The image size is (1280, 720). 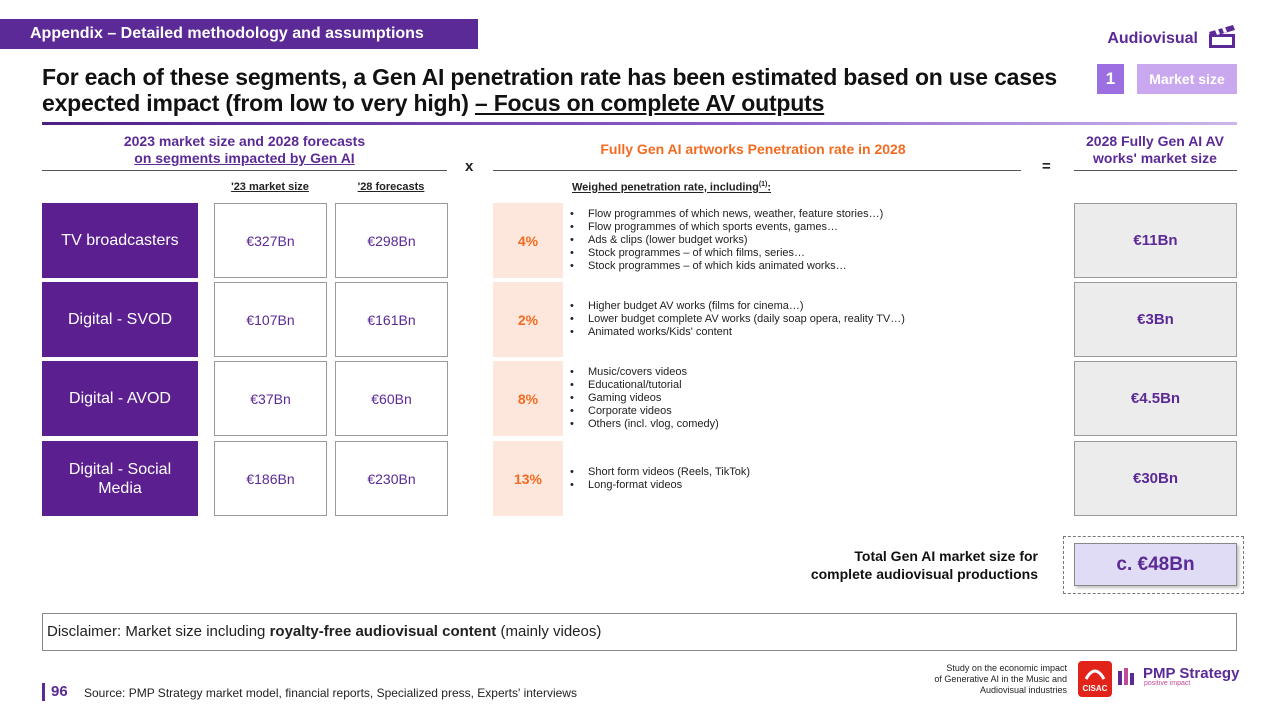 I want to click on title-divider, so click(x=639, y=123).